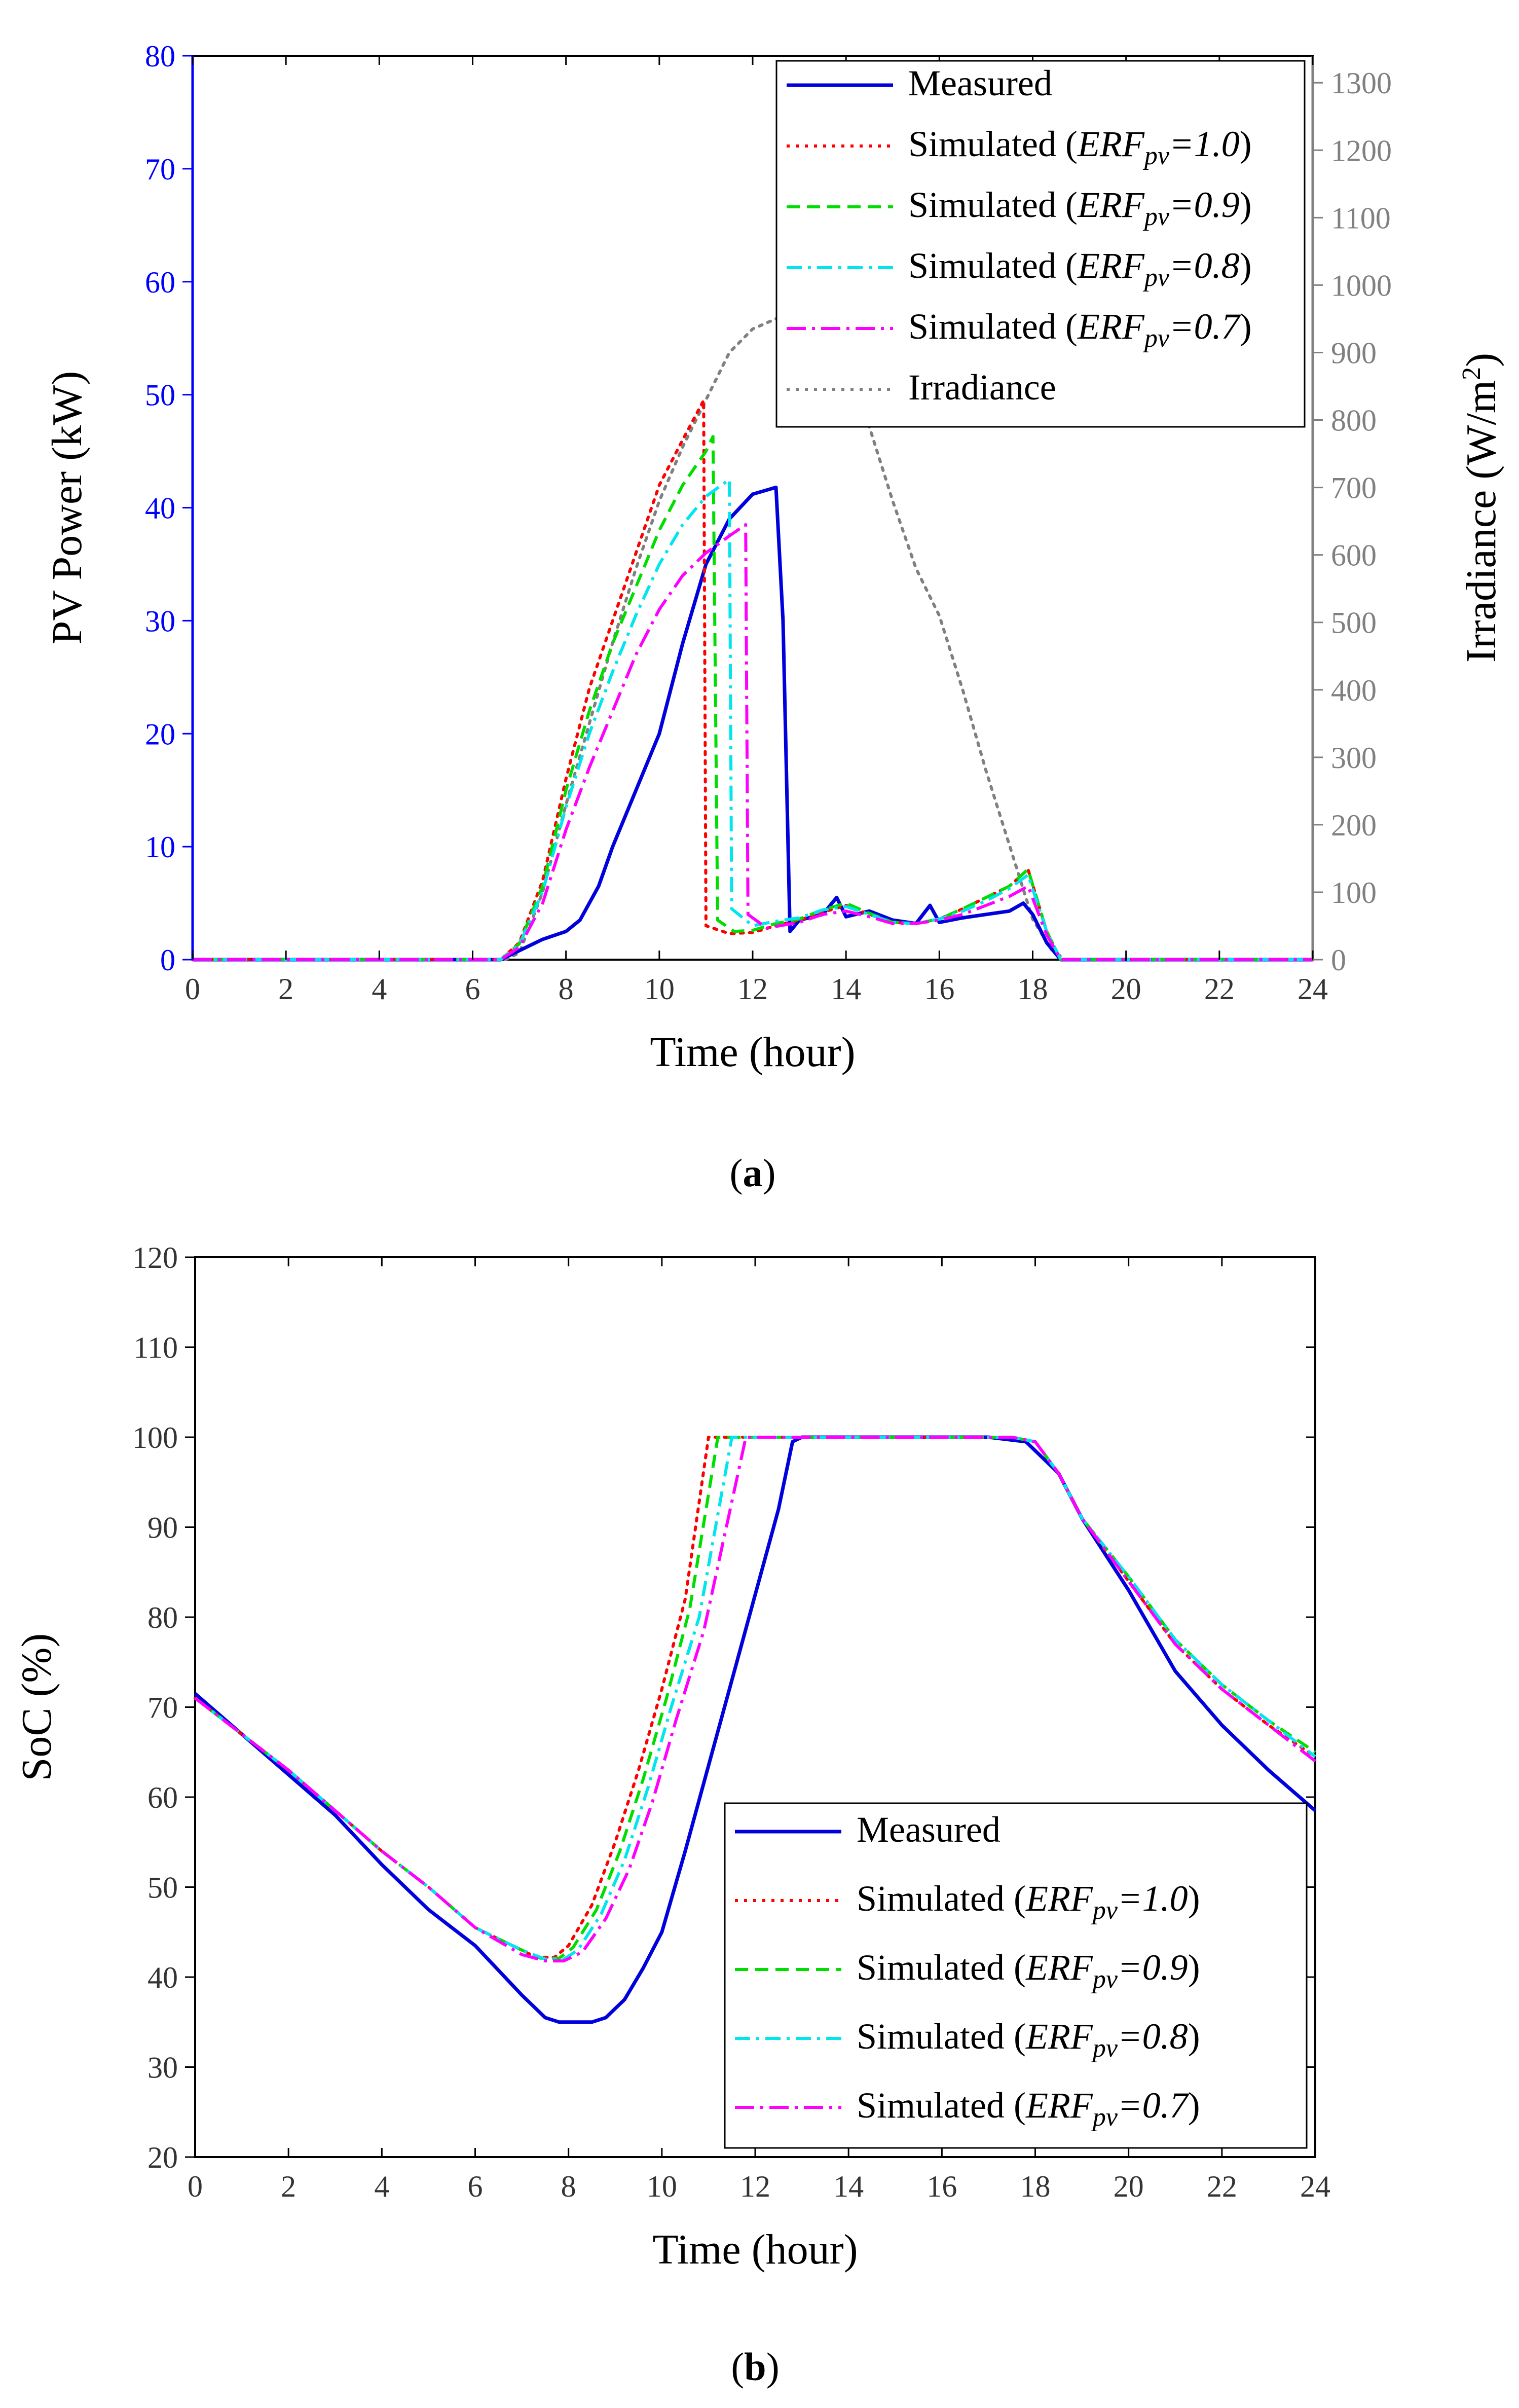 Image resolution: width=1519 pixels, height=2408 pixels. I want to click on panel-a-y-axis-title: PV Power (kW), so click(67, 508).